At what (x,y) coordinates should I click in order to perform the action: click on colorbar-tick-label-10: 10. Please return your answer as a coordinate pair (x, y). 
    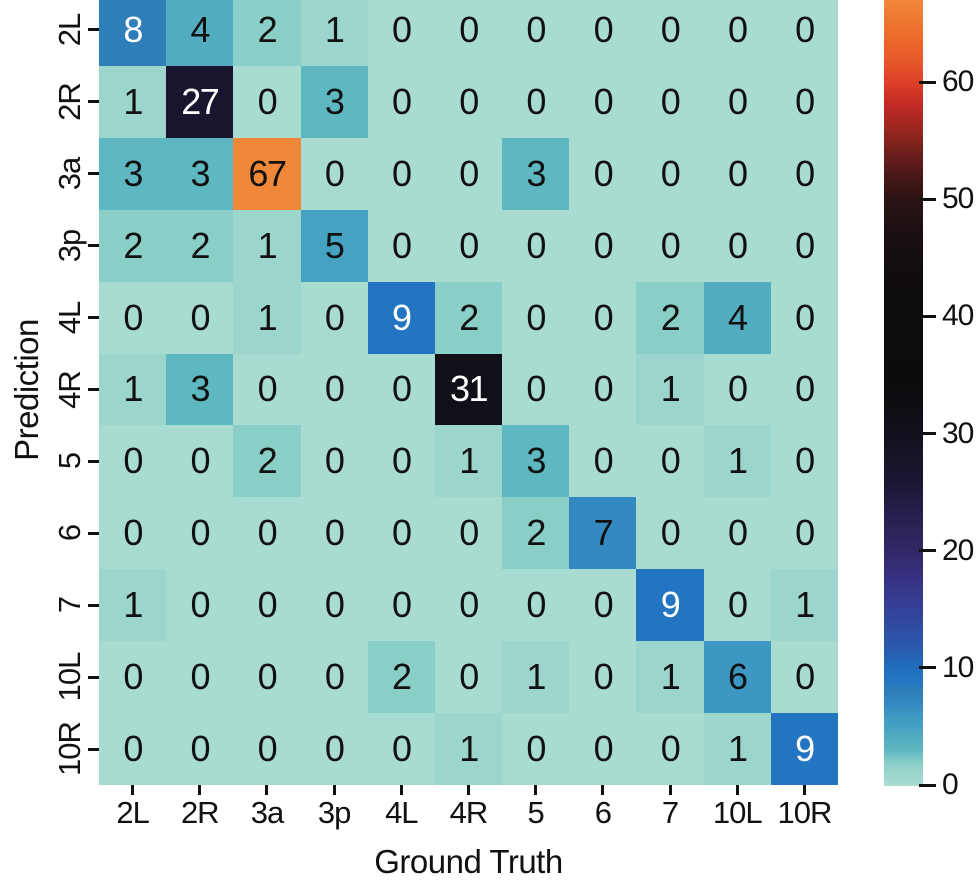
    Looking at the image, I should click on (958, 667).